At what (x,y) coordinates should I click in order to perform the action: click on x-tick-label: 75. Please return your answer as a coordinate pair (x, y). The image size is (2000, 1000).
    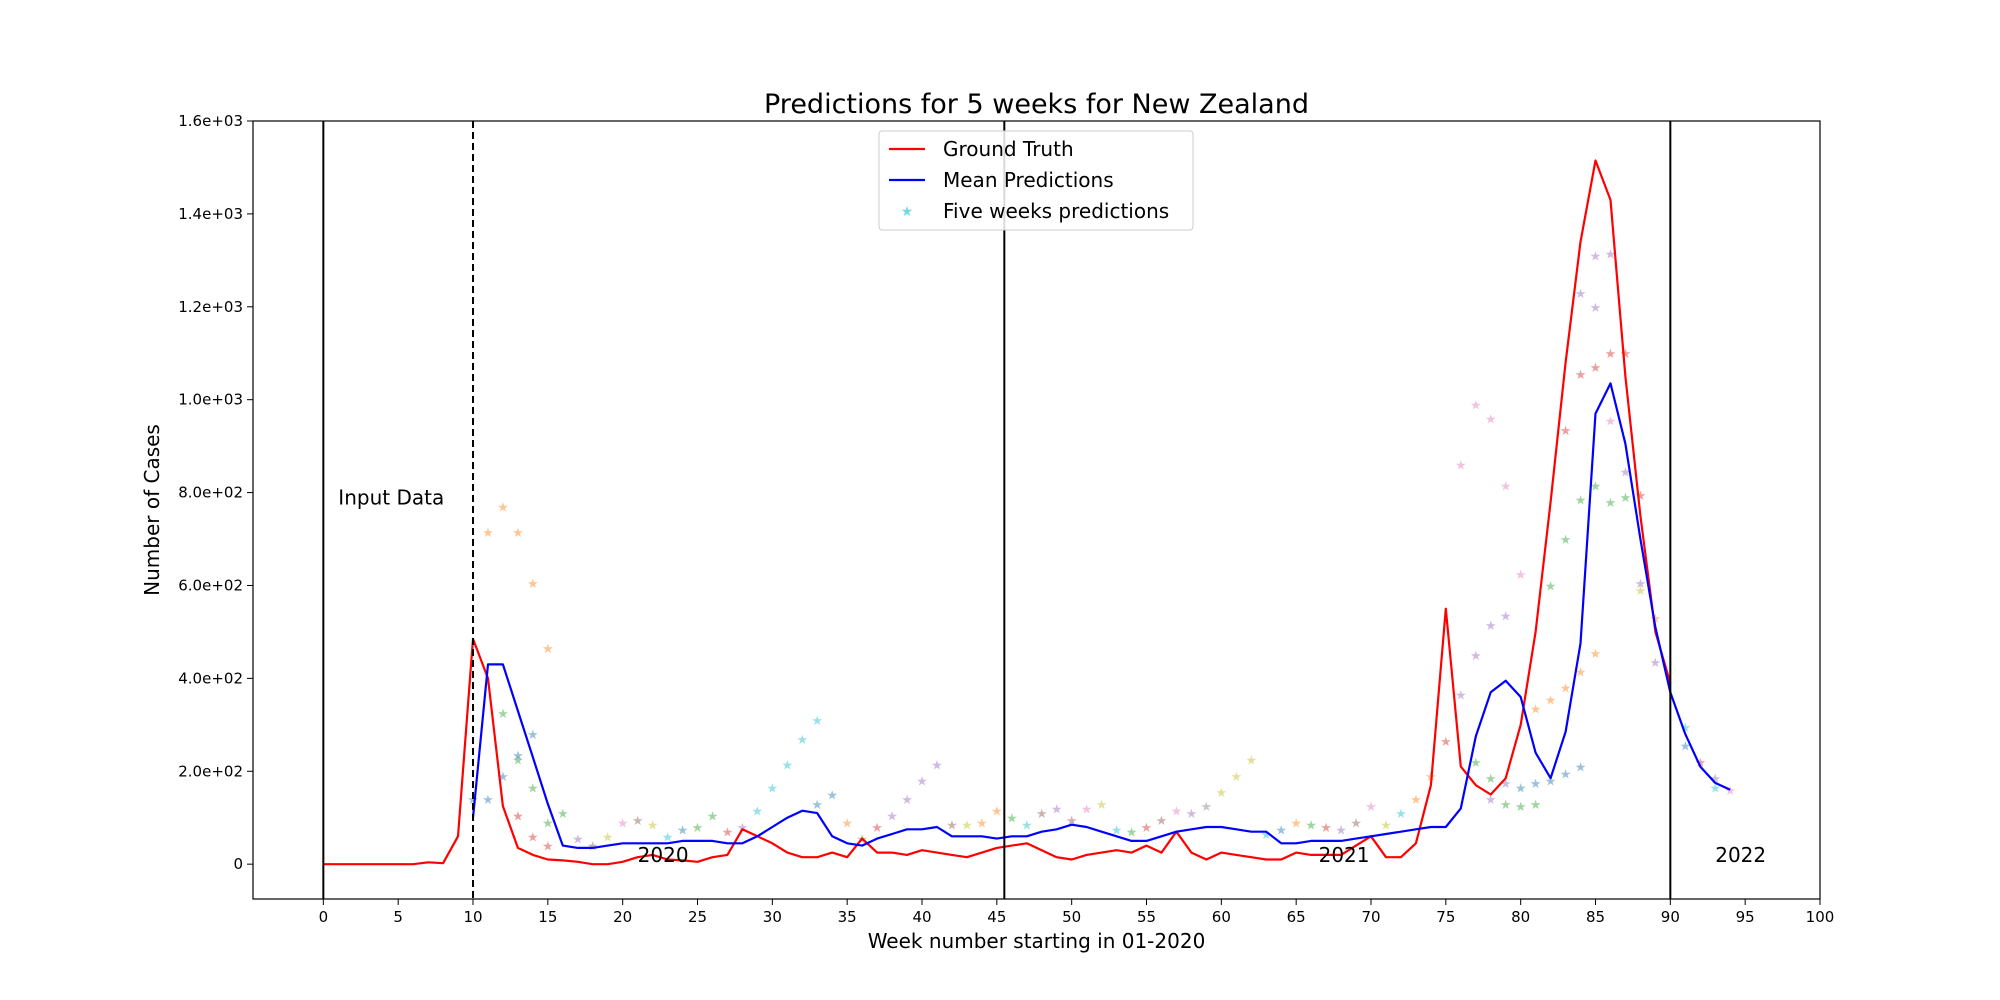
    Looking at the image, I should click on (1445, 917).